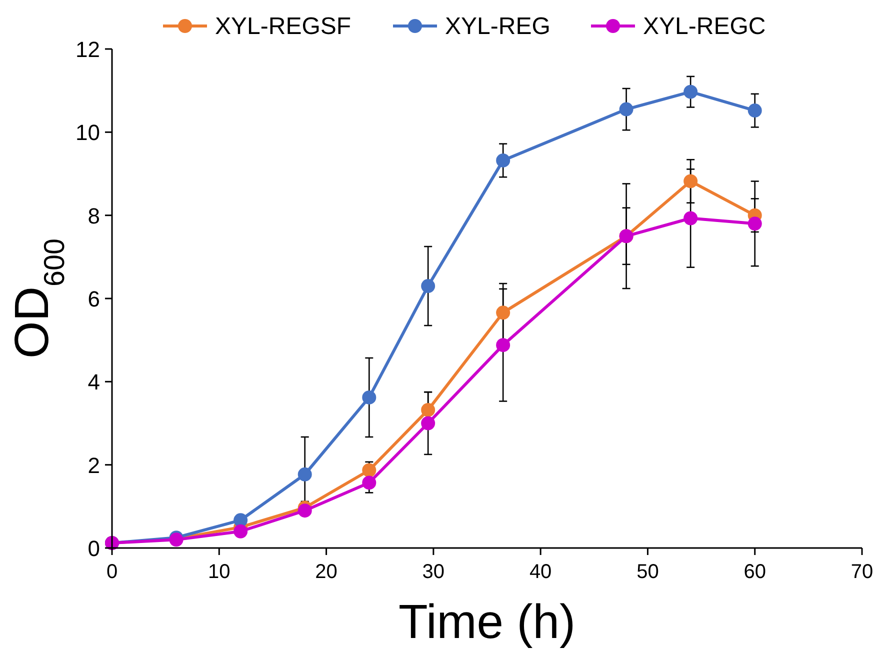 This screenshot has width=886, height=657. I want to click on y-tick-label: 4, so click(94, 382).